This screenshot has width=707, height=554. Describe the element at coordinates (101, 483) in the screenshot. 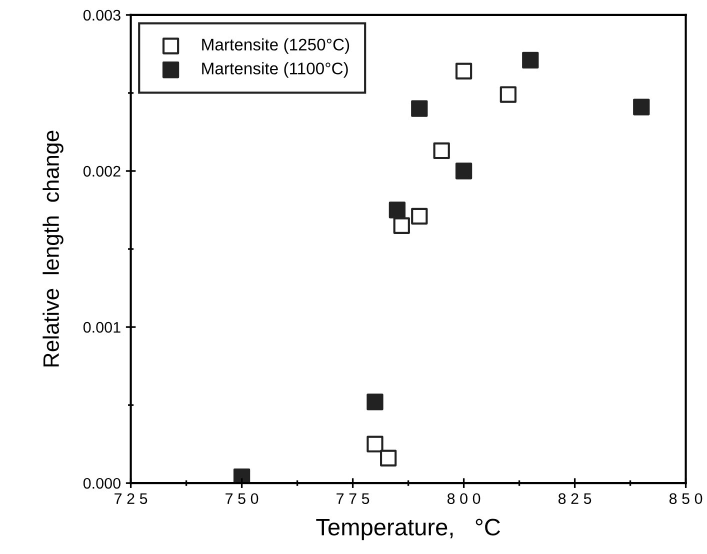

I see `y-tick-label: 0.000` at that location.